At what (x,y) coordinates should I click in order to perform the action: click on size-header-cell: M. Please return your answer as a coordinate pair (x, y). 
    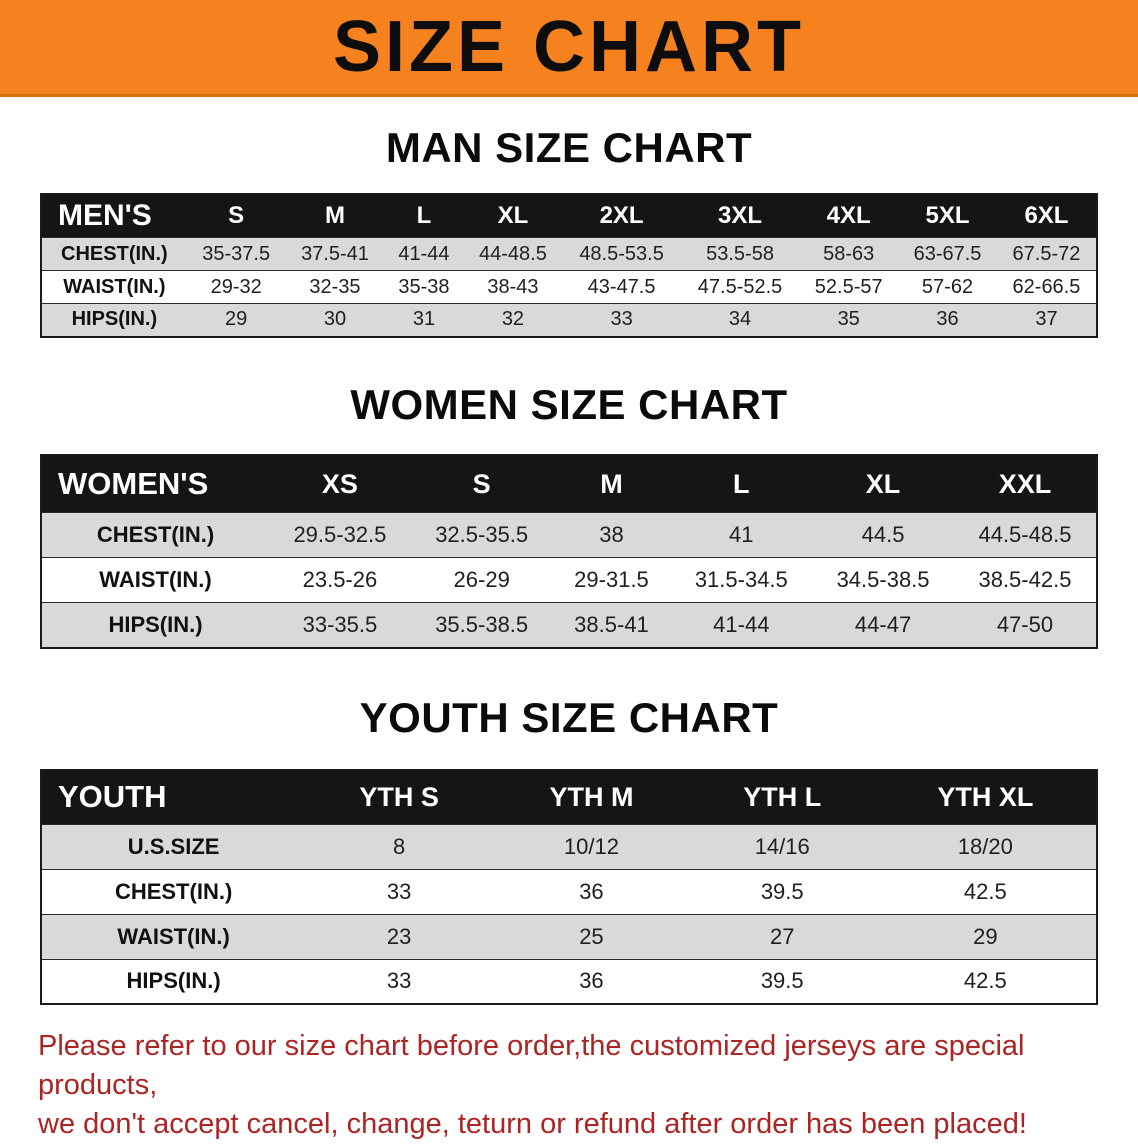
    Looking at the image, I should click on (335, 216).